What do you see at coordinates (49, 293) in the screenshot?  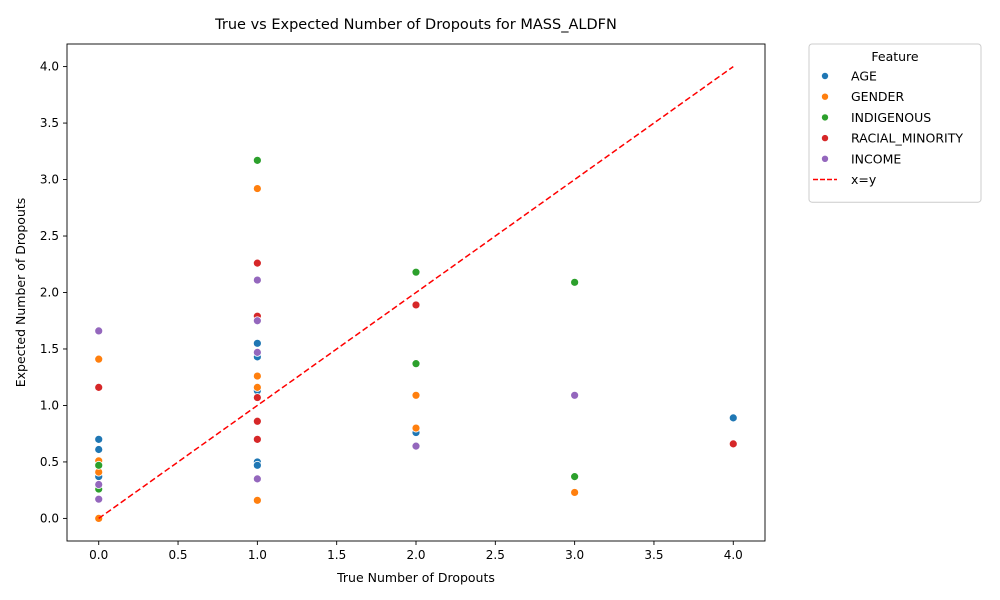 I see `y-tick-label: 2.0` at bounding box center [49, 293].